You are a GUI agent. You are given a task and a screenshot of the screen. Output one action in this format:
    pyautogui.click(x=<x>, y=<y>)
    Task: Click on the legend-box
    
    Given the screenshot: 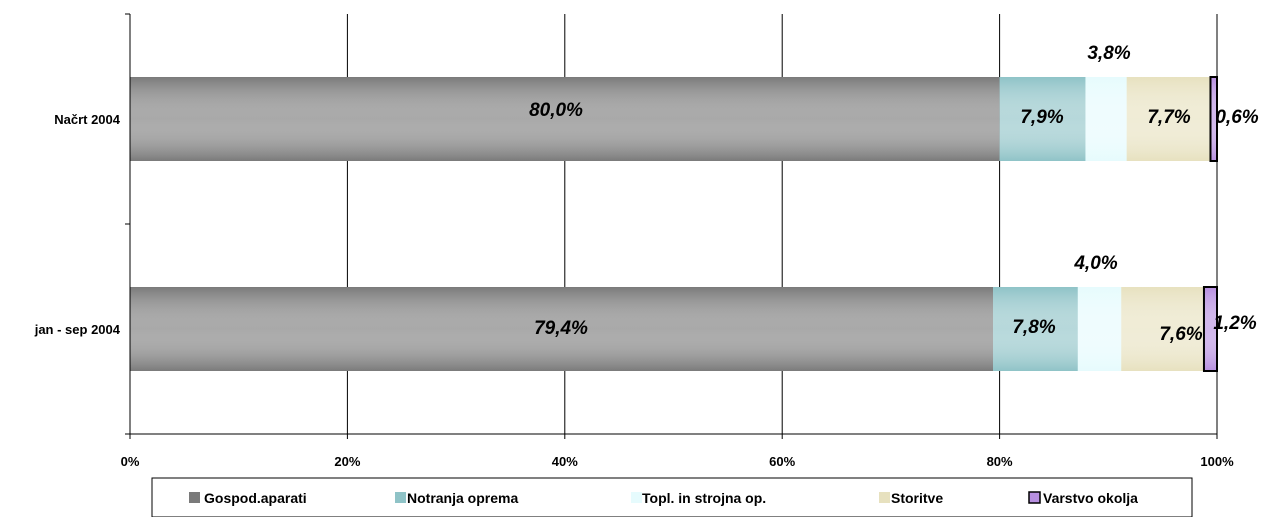 What is the action you would take?
    pyautogui.click(x=672, y=497)
    